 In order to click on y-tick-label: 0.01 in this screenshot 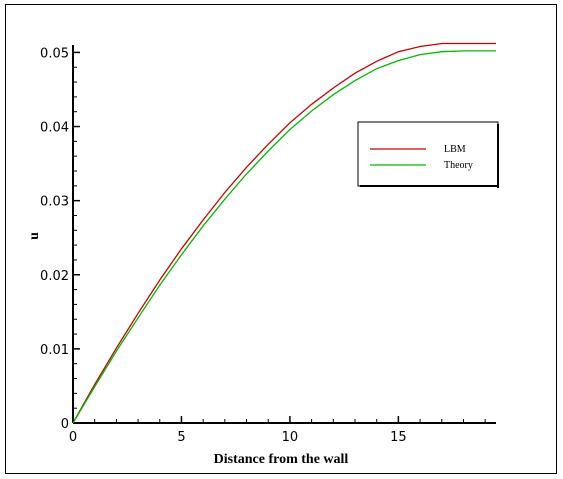, I will do `click(54, 350)`.